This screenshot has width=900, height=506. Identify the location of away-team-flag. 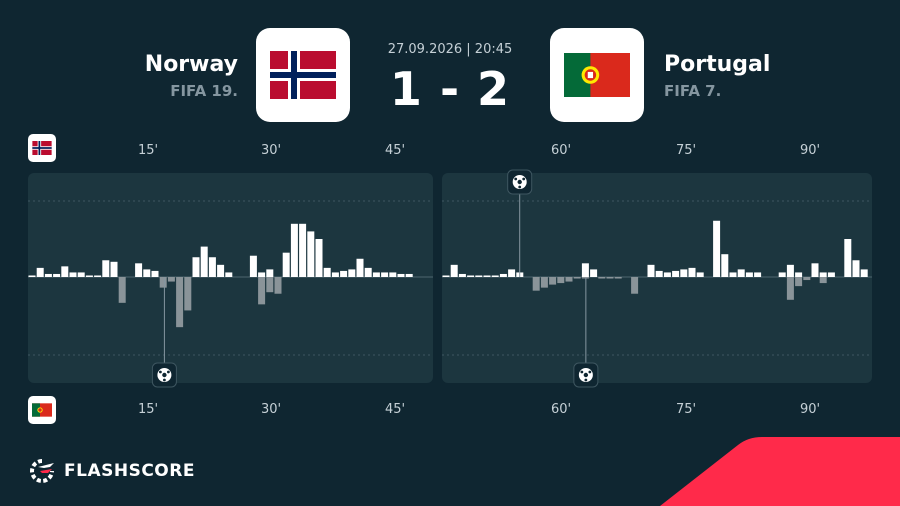
(597, 75).